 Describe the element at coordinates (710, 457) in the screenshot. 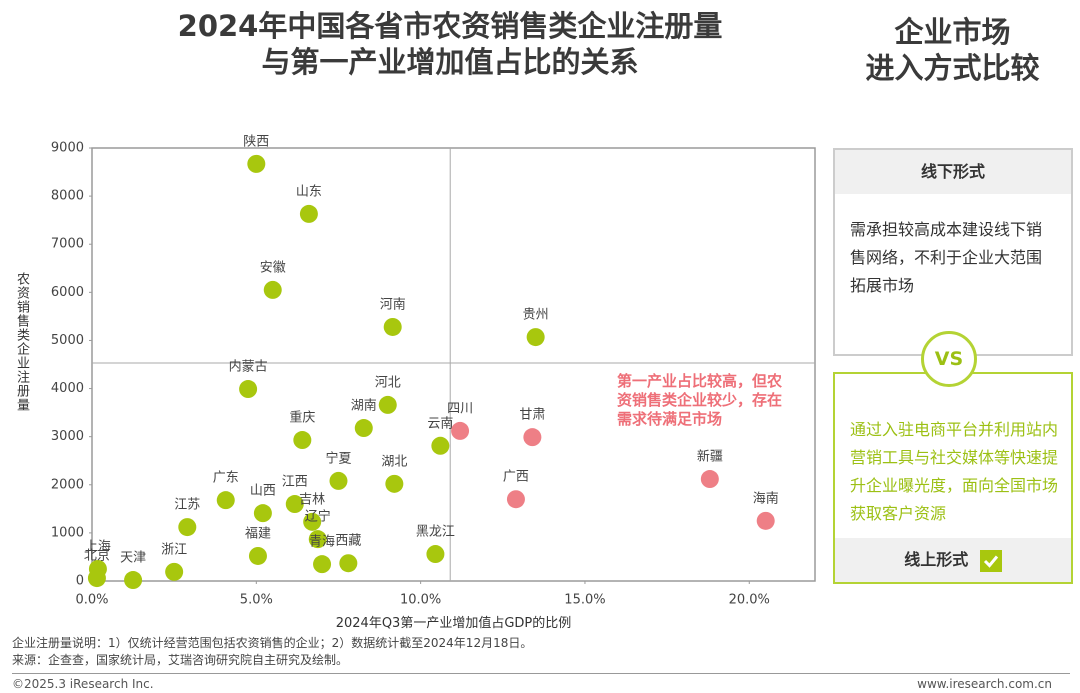

I see `point-label: 新疆` at that location.